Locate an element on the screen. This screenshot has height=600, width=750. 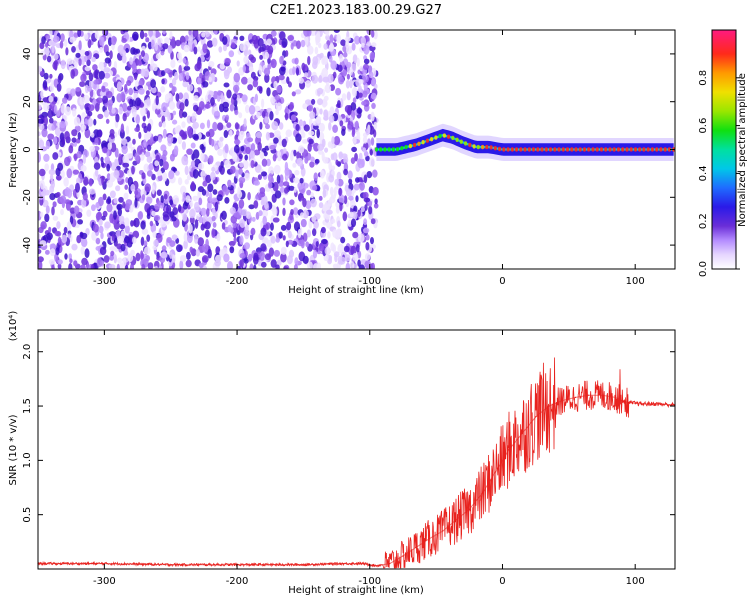
colorbar-label: Normalized spectral amplitude is located at coordinates (742, 150).